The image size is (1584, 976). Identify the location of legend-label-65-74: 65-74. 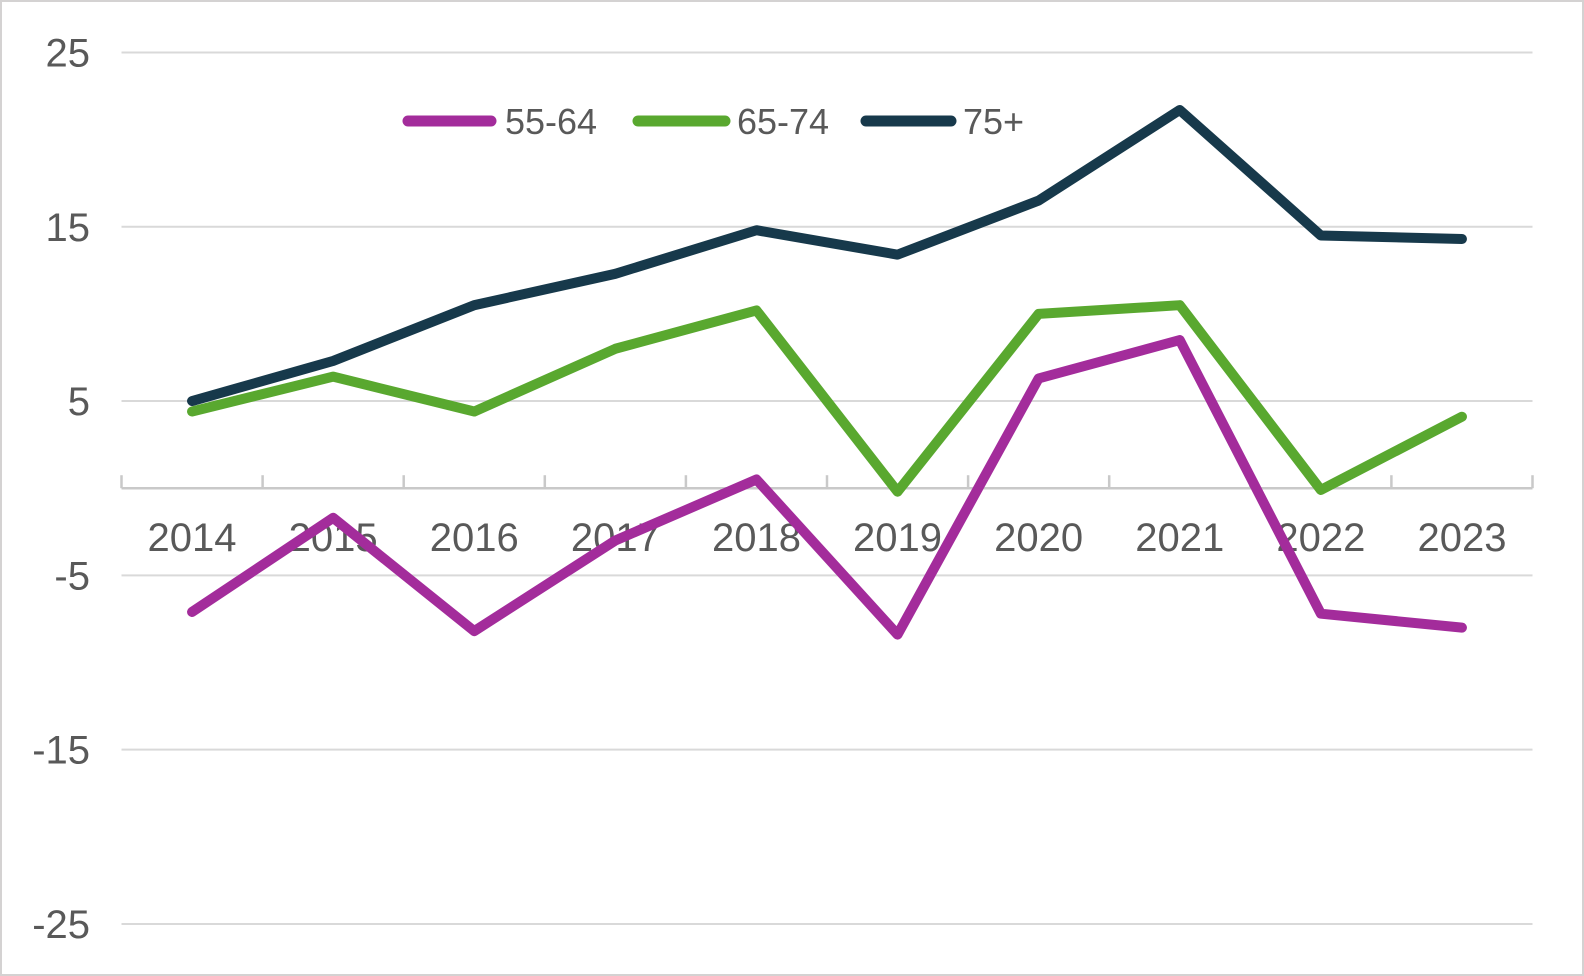
(783, 121).